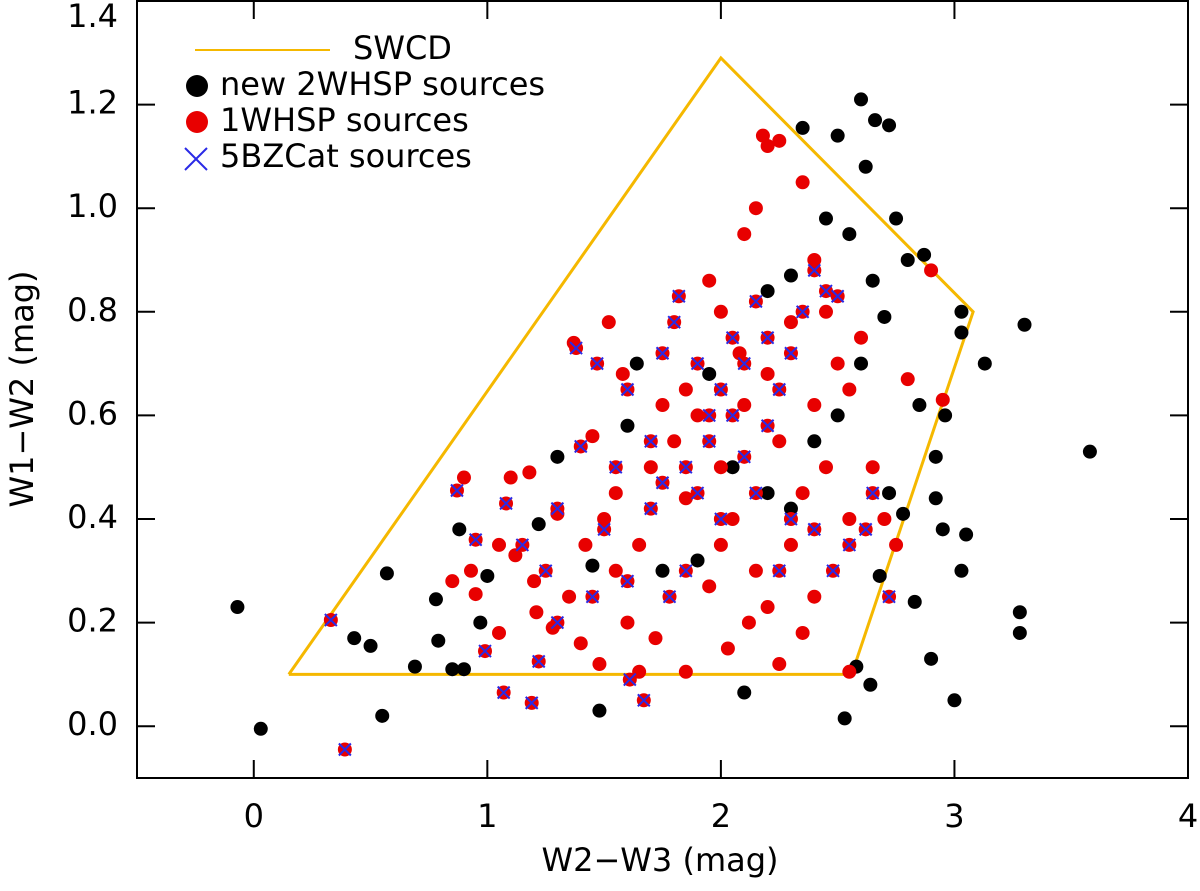  Describe the element at coordinates (954, 816) in the screenshot. I see `x-tick-label: 3` at that location.